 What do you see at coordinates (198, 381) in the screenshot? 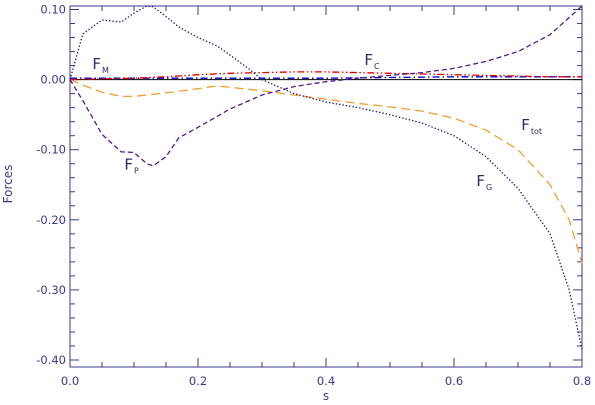
I see `x-tick-label: 0.2` at bounding box center [198, 381].